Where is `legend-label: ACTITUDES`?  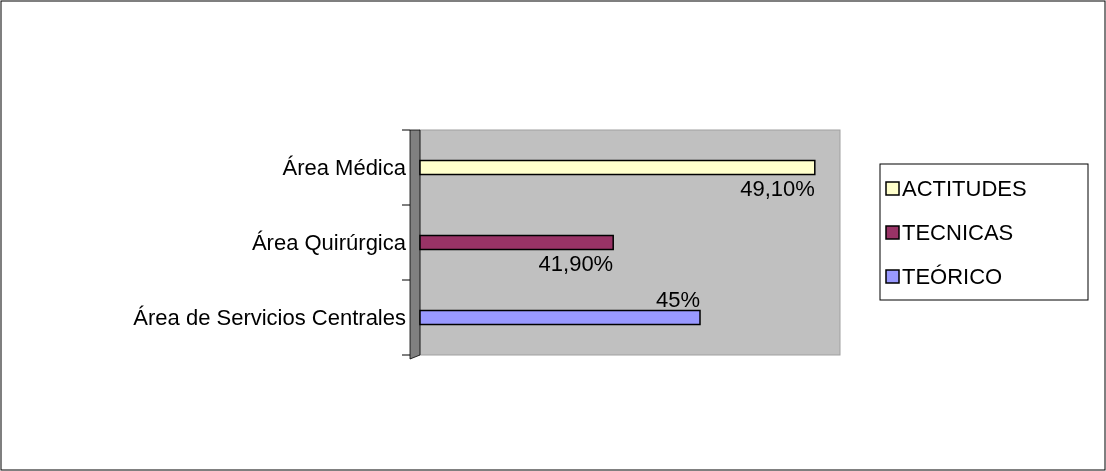
legend-label: ACTITUDES is located at coordinates (964, 188).